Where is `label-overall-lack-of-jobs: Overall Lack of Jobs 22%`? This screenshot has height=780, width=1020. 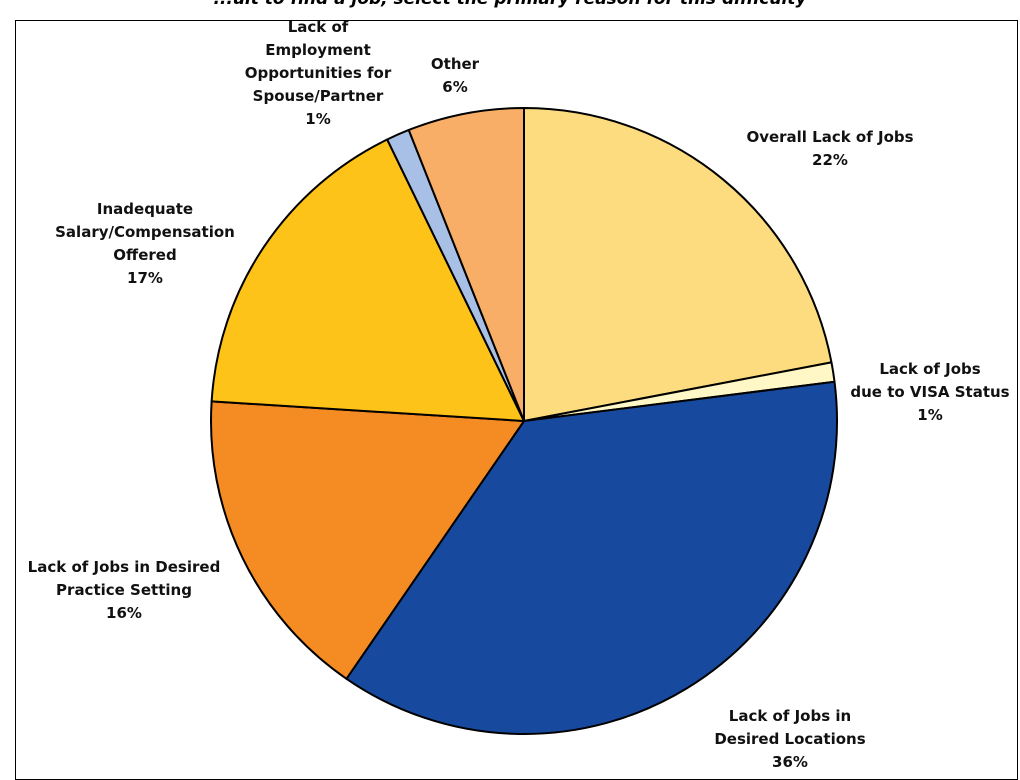 label-overall-lack-of-jobs: Overall Lack of Jobs 22% is located at coordinates (830, 148).